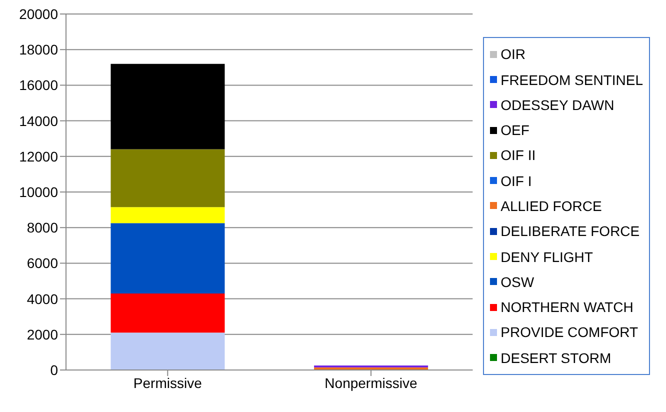 This screenshot has height=412, width=666. Describe the element at coordinates (42, 228) in the screenshot. I see `y-tick-label: 8000` at that location.